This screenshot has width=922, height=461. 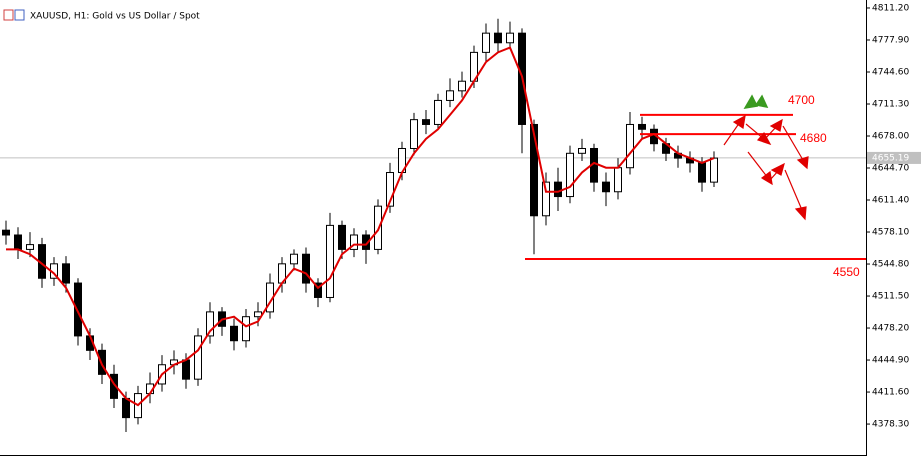 What do you see at coordinates (115, 17) in the screenshot?
I see `chart-title: XAUUSD, H1: Gold vs US Dollar / Spot` at bounding box center [115, 17].